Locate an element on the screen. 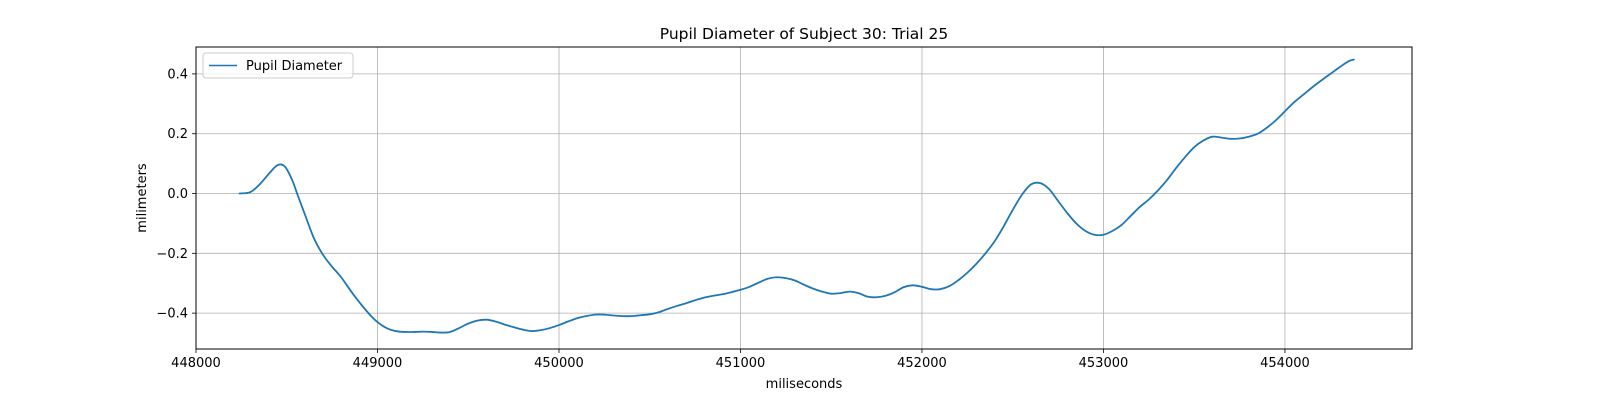 This screenshot has width=1600, height=404. x-tick-label: 453000 is located at coordinates (1104, 363).